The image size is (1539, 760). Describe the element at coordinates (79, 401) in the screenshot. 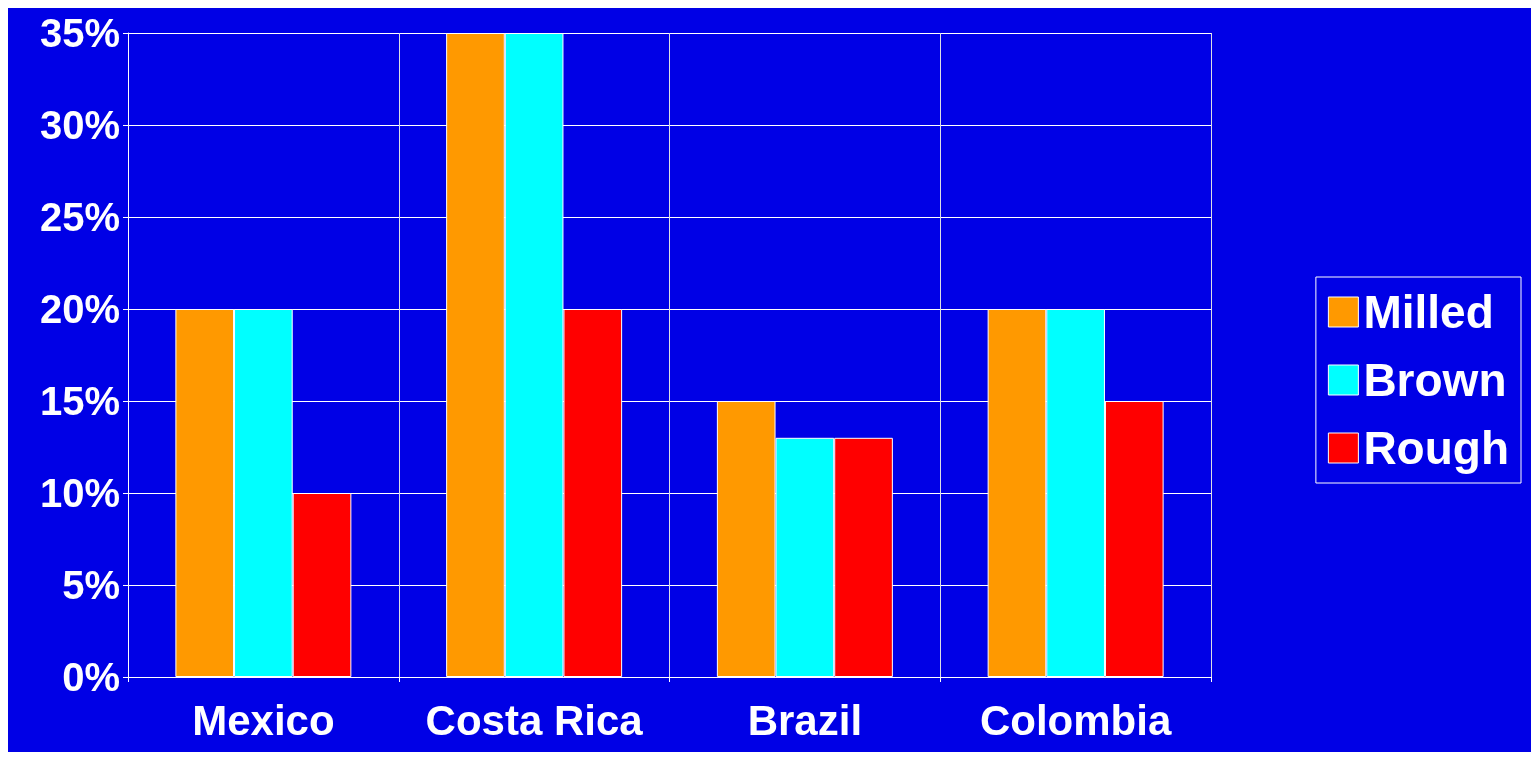

I see `y-tick-label: 15%` at that location.